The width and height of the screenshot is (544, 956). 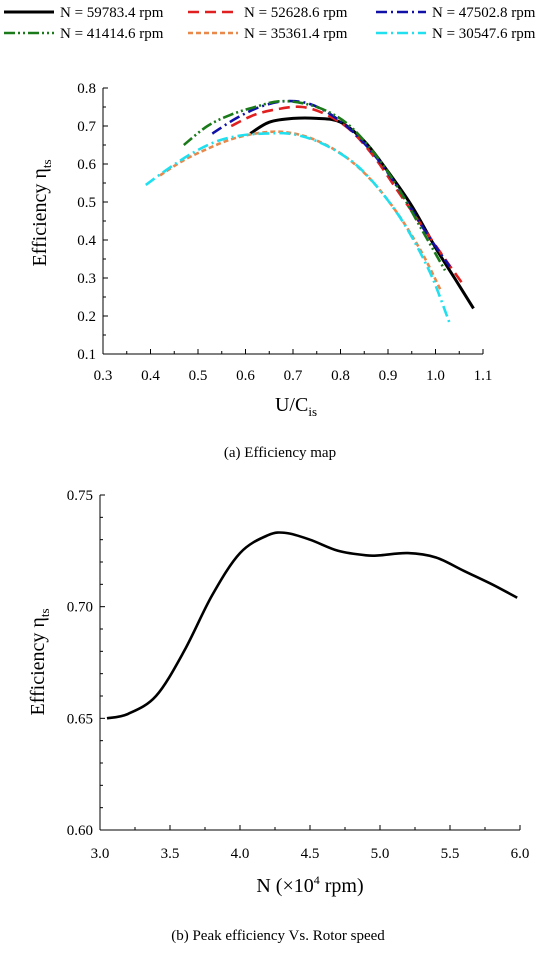 What do you see at coordinates (80, 831) in the screenshot?
I see `y-tick-label: 0.60` at bounding box center [80, 831].